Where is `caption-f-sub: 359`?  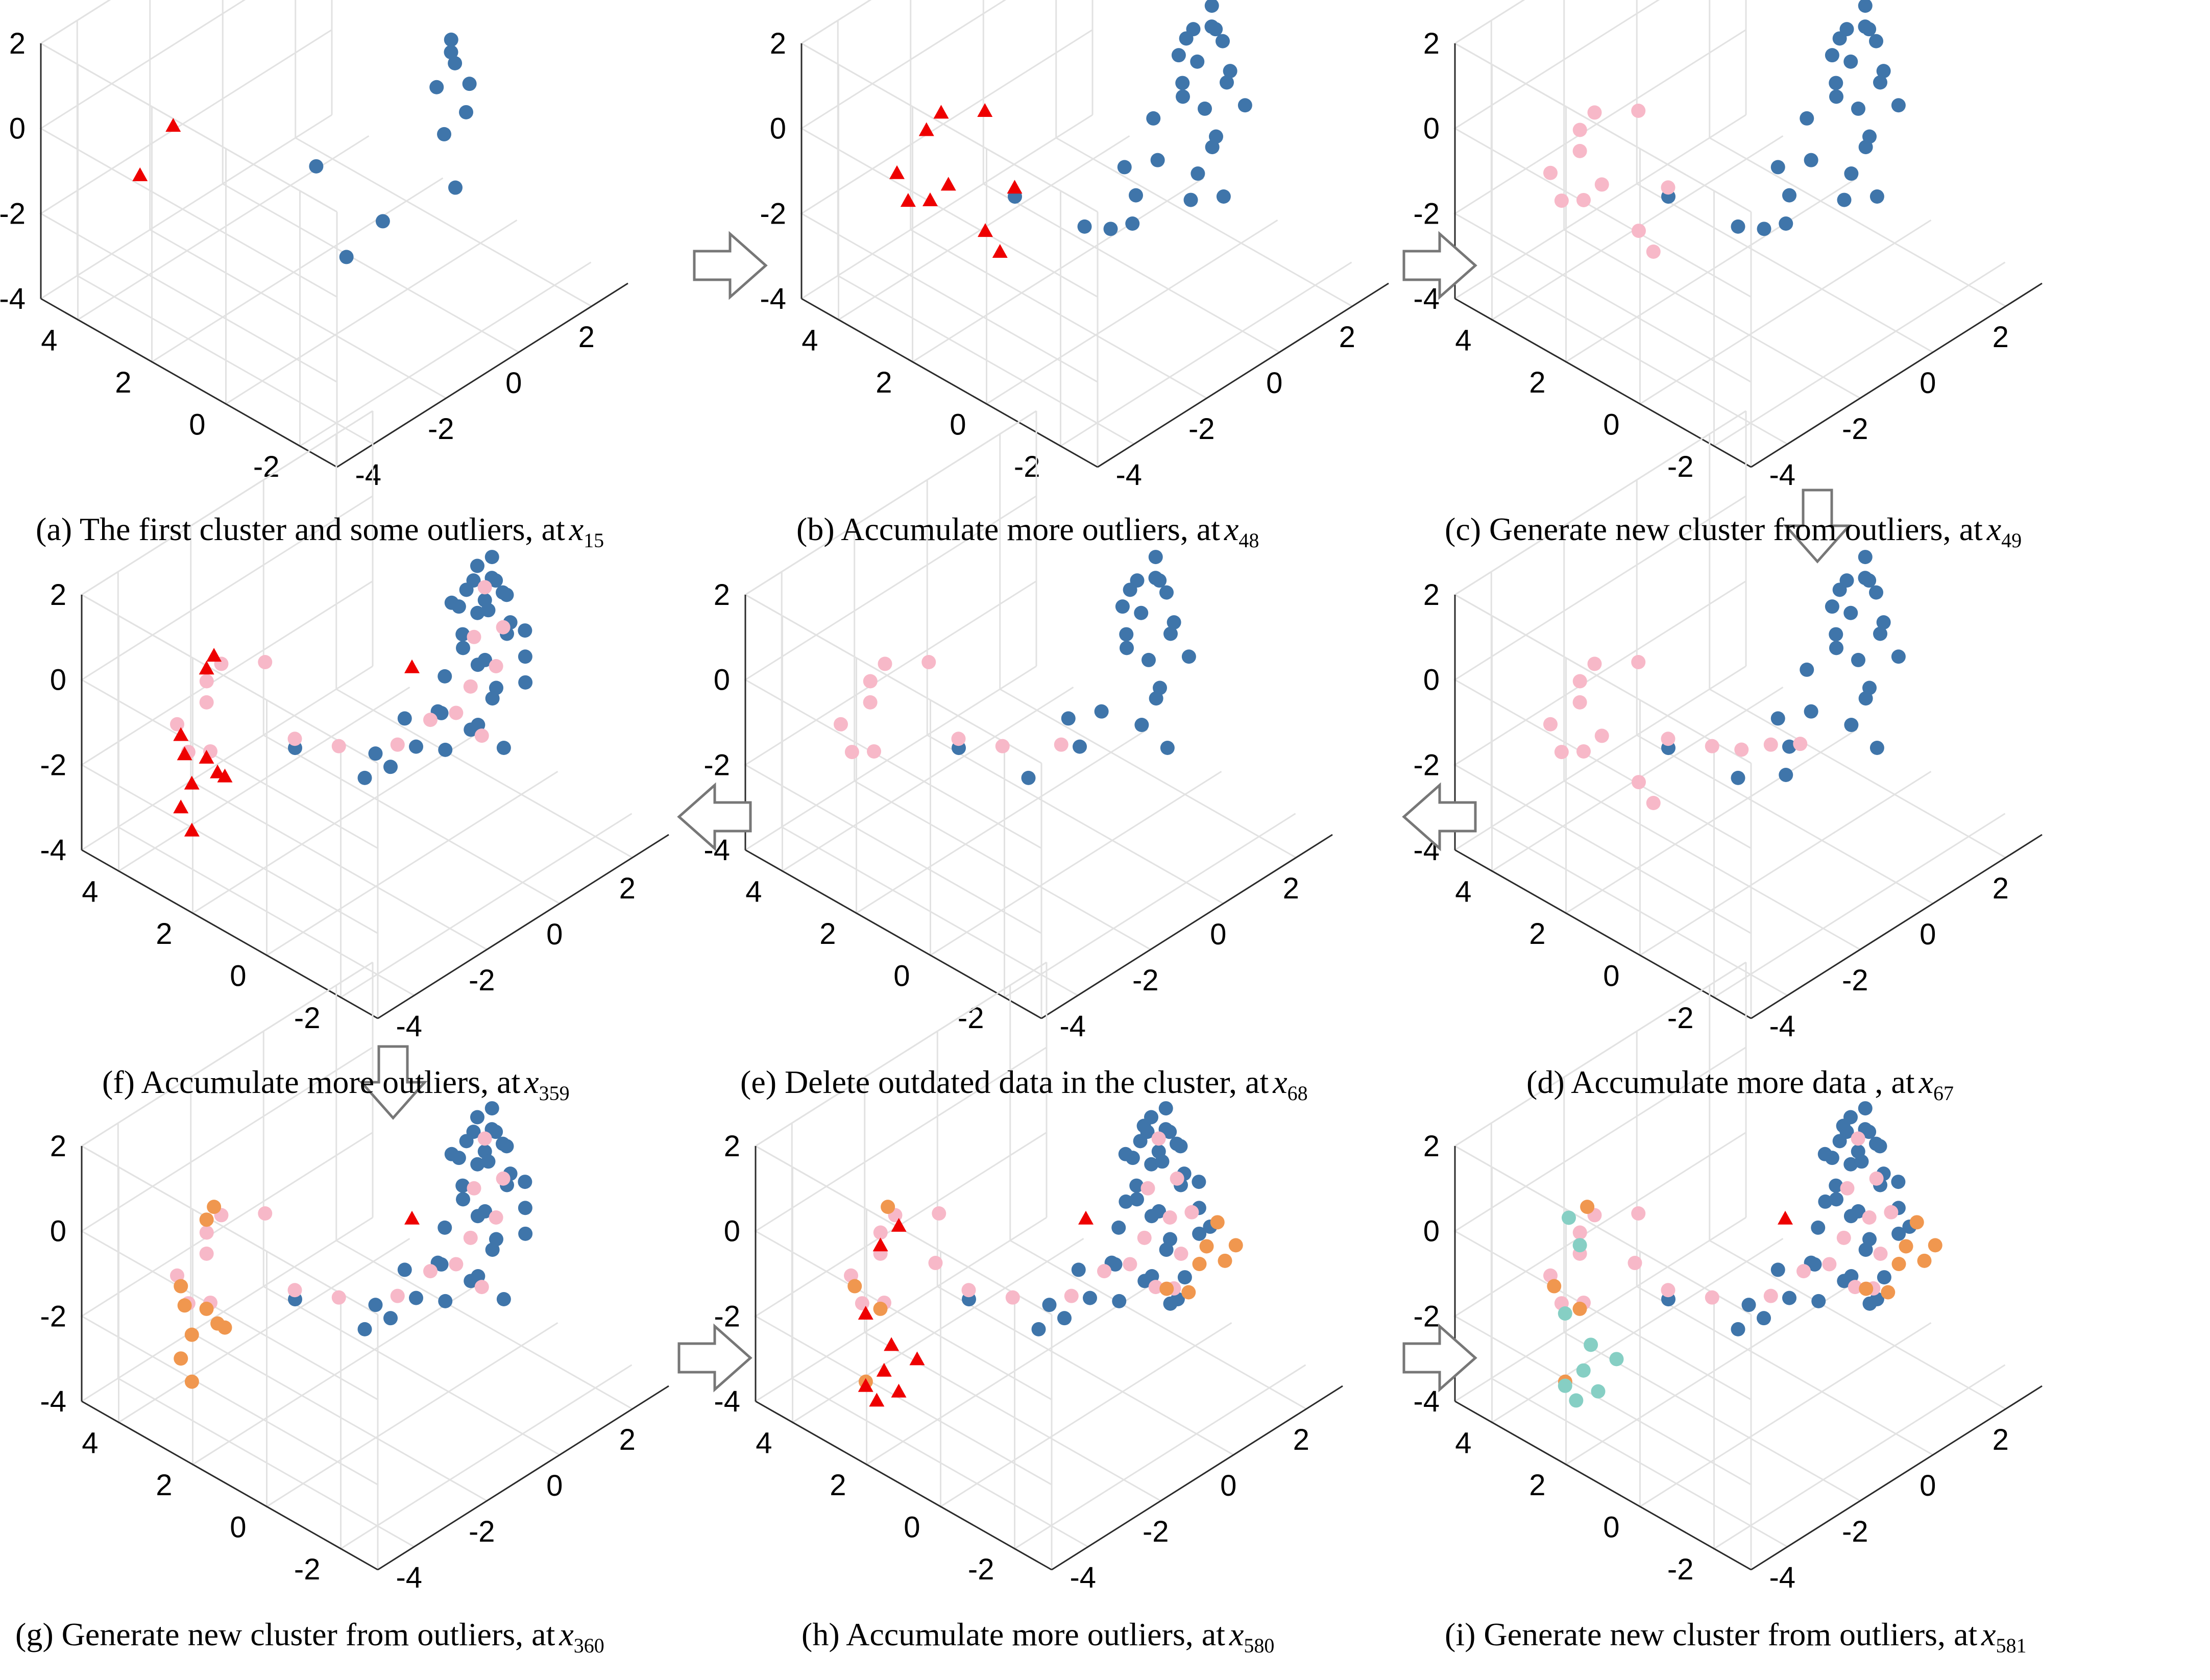 caption-f-sub: 359 is located at coordinates (554, 1093).